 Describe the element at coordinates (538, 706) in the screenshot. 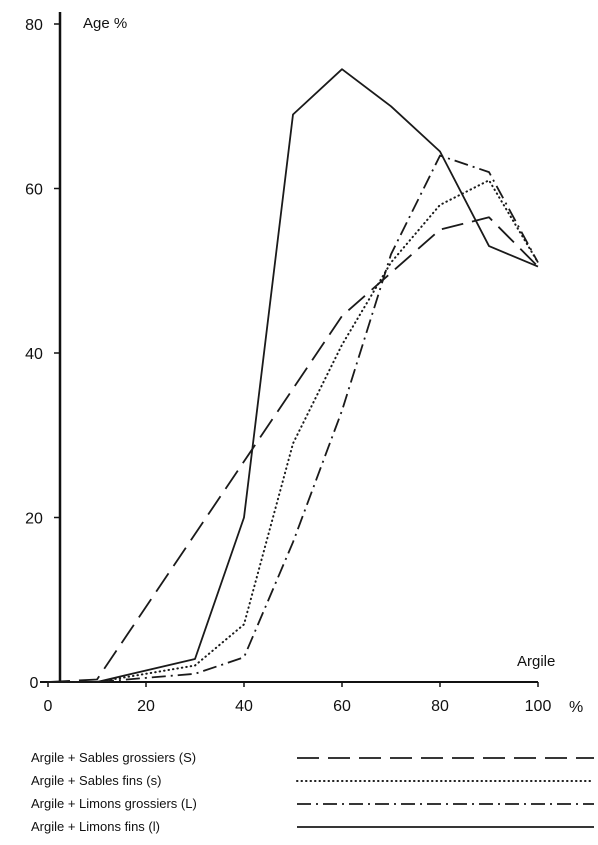

I see `x-tick-label: 100` at that location.